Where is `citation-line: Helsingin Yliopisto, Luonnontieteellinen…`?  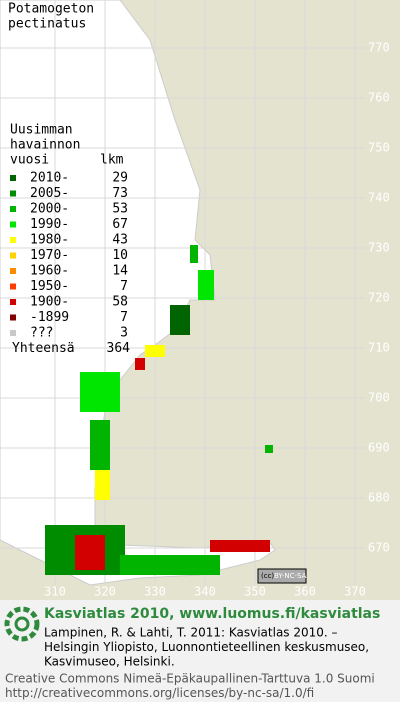 citation-line: Helsingin Yliopisto, Luonnontieteellinen… is located at coordinates (206, 647).